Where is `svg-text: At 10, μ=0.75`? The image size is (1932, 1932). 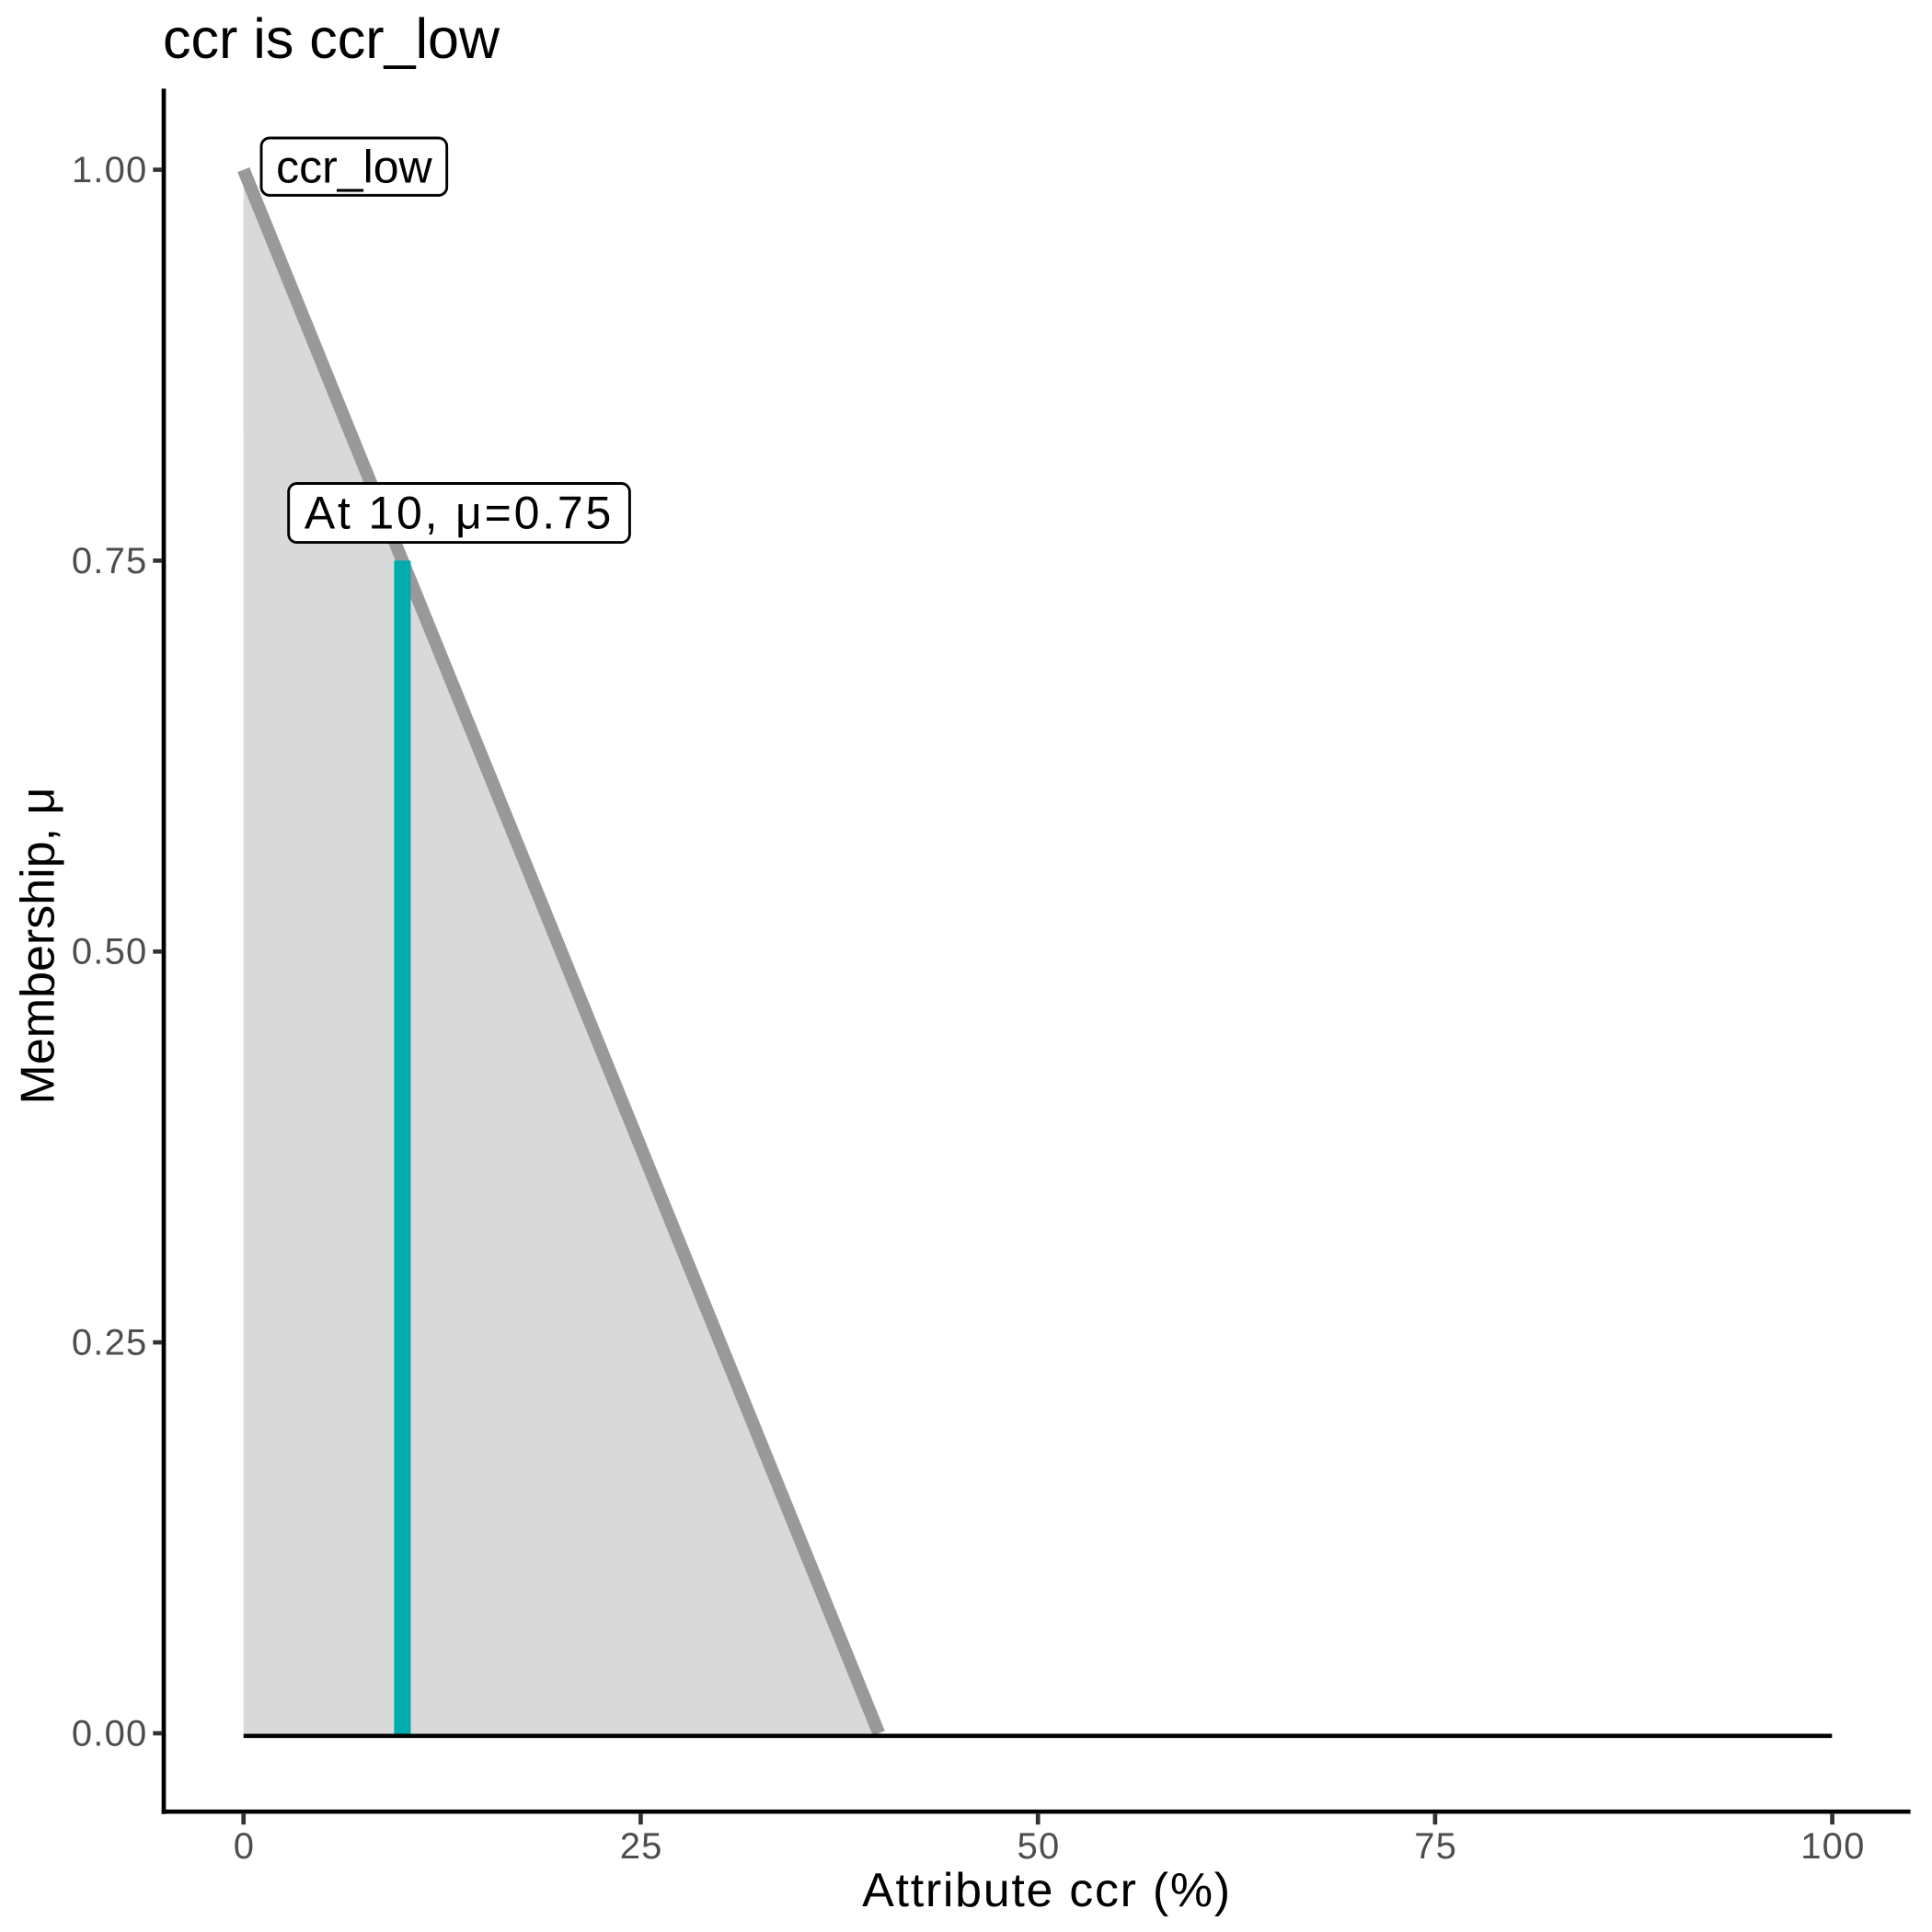 svg-text: At 10, μ=0.75 is located at coordinates (459, 513).